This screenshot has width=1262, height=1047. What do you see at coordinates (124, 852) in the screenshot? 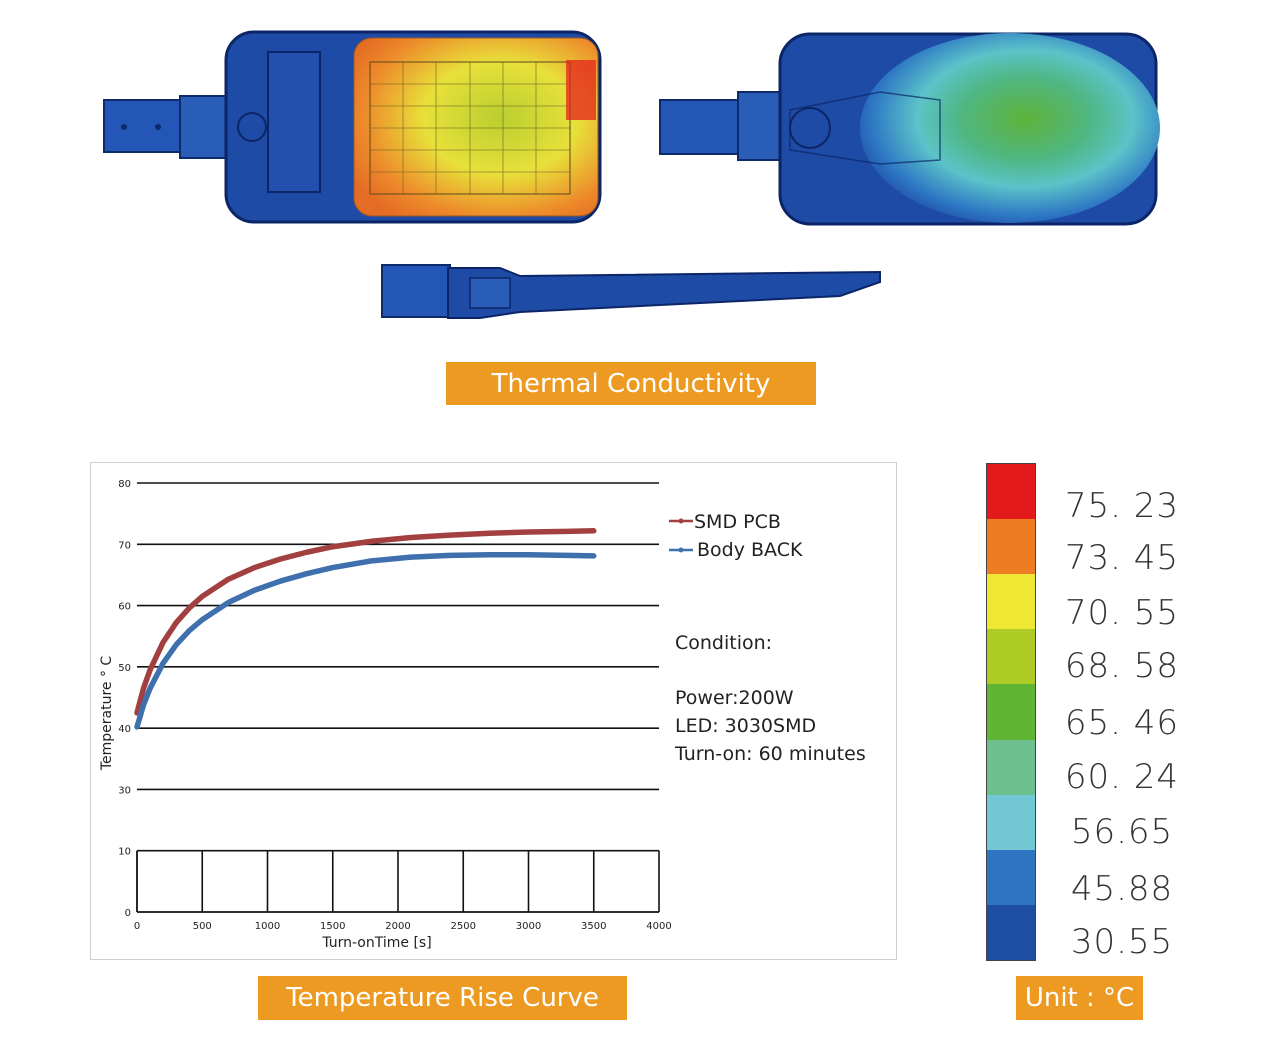
I see `y-tick-label: 10` at bounding box center [124, 852].